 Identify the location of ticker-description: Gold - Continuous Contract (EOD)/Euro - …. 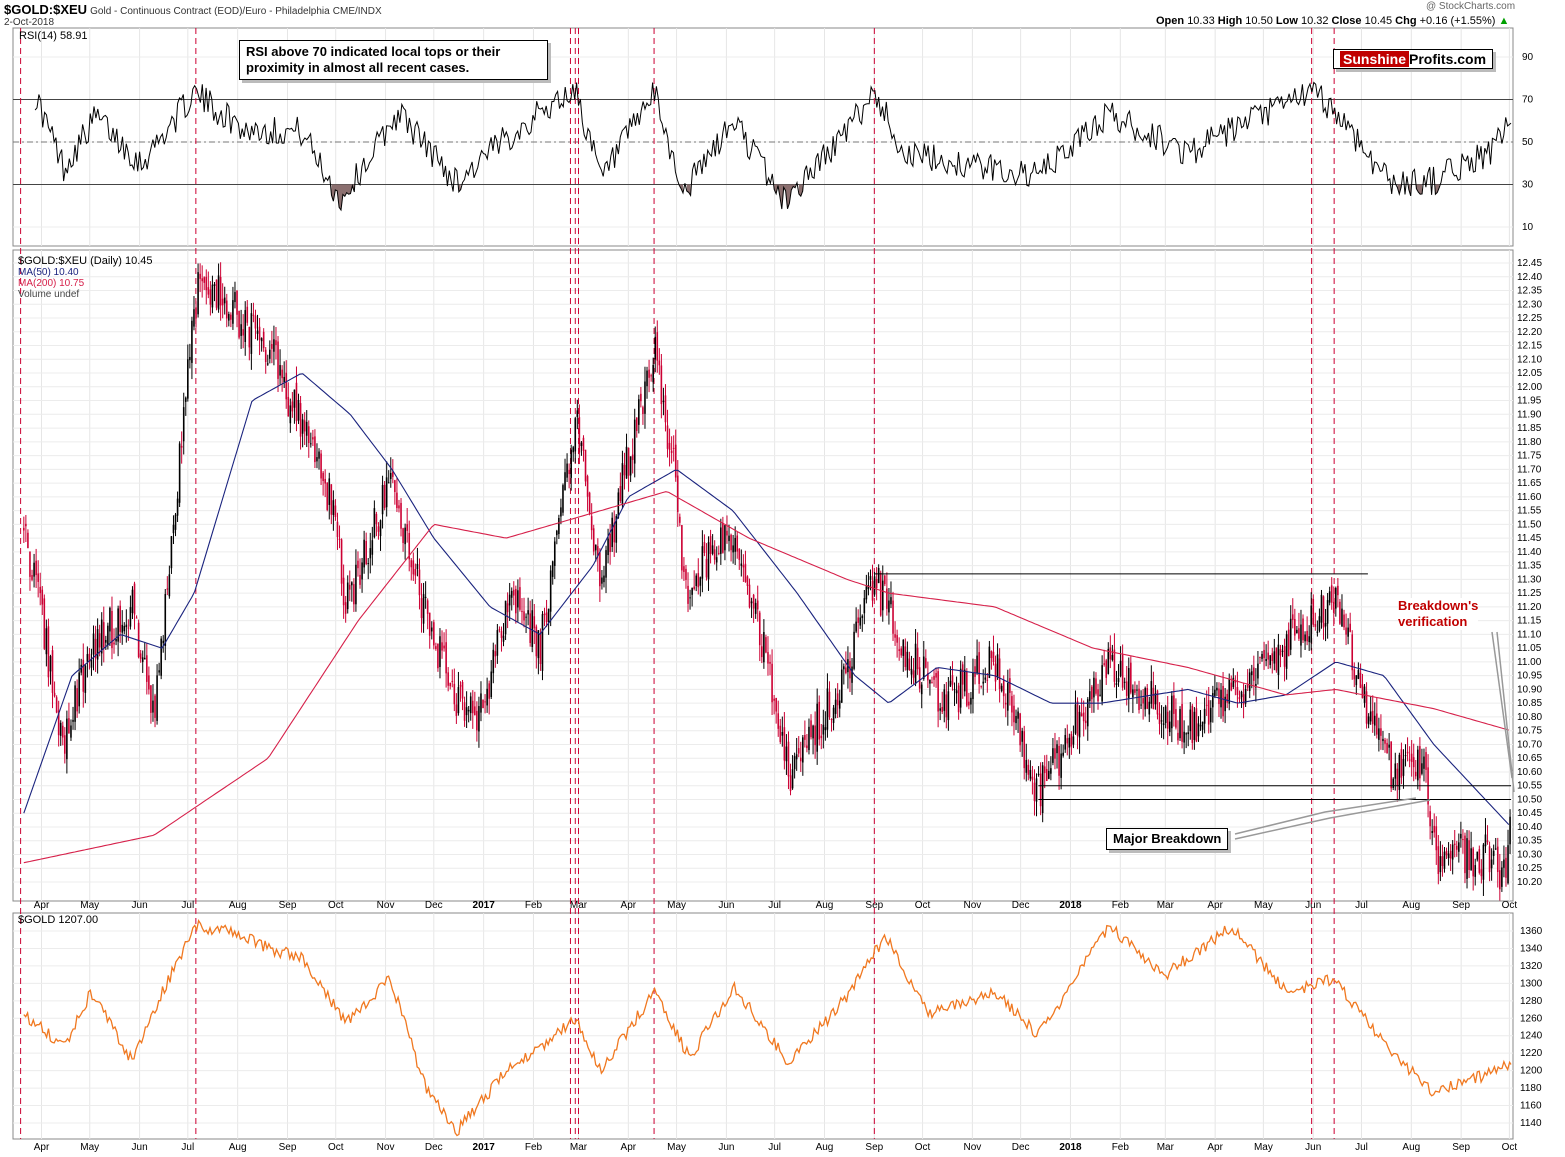
(210, 11).